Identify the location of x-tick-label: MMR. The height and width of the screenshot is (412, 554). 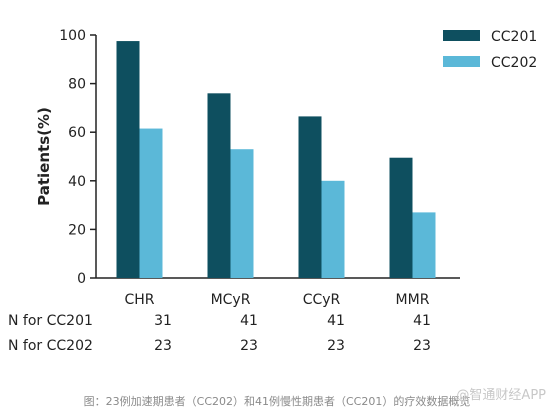
(413, 300).